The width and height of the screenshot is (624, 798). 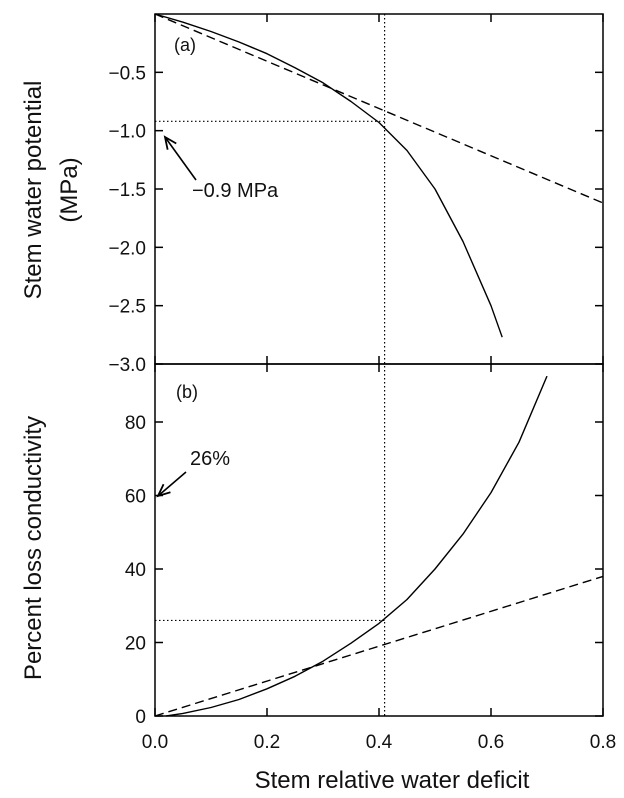 I want to click on x-tick-label: 0.0, so click(x=155, y=742).